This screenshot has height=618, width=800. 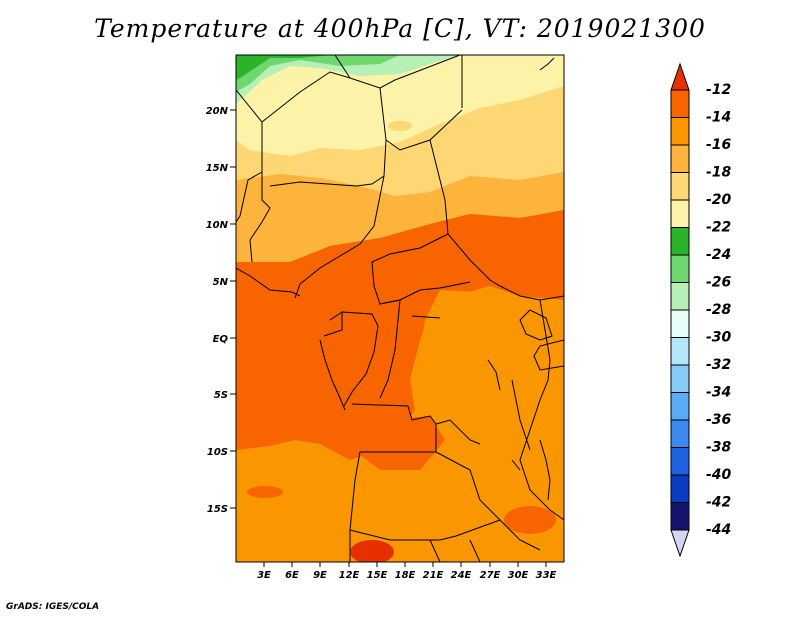 What do you see at coordinates (377, 575) in the screenshot?
I see `lon-label: 15E` at bounding box center [377, 575].